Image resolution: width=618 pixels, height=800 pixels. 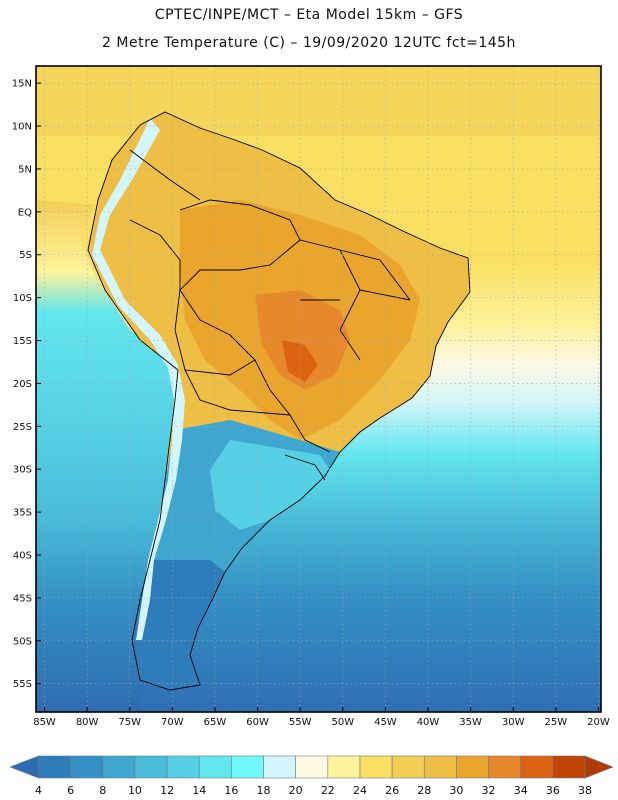 I want to click on colorbar-tick-label: 8, so click(x=102, y=790).